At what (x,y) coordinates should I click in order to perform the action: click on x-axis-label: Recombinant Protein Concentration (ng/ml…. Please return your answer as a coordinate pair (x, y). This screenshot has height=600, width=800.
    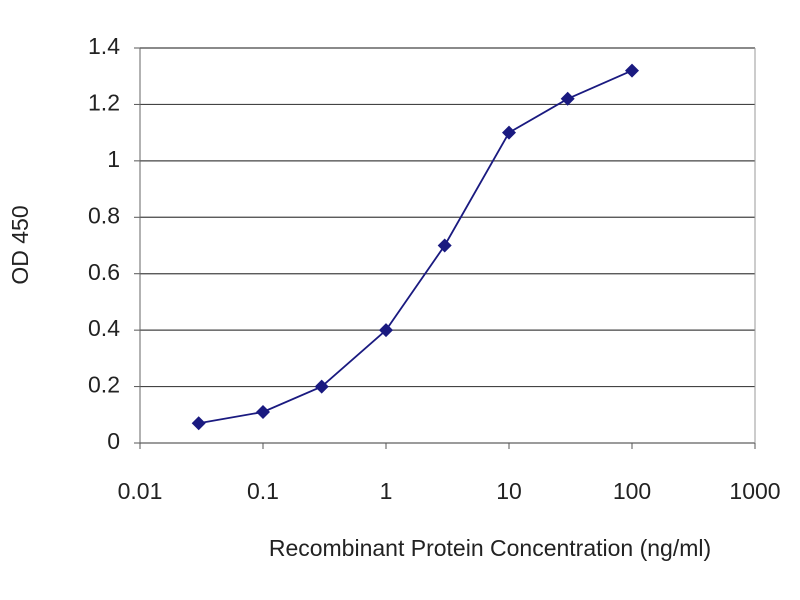
    Looking at the image, I should click on (490, 548).